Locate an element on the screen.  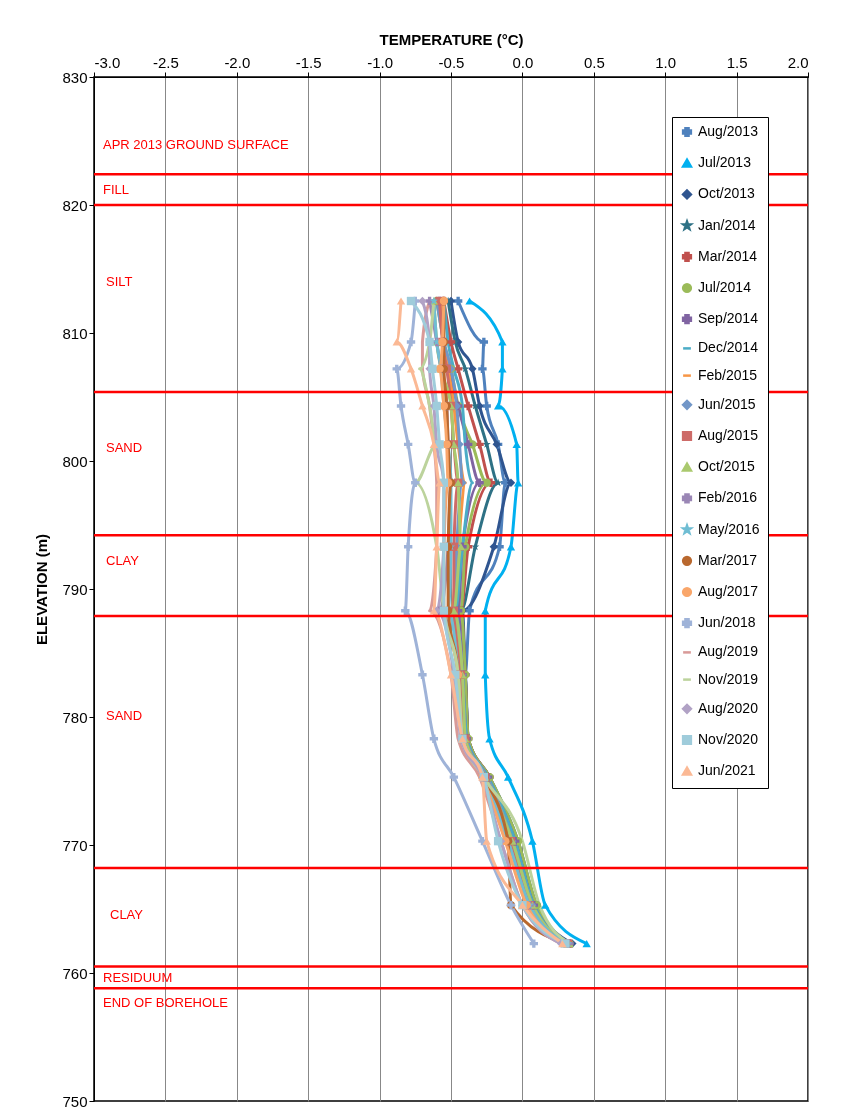
legend-label: Aug/2020 is located at coordinates (728, 707).